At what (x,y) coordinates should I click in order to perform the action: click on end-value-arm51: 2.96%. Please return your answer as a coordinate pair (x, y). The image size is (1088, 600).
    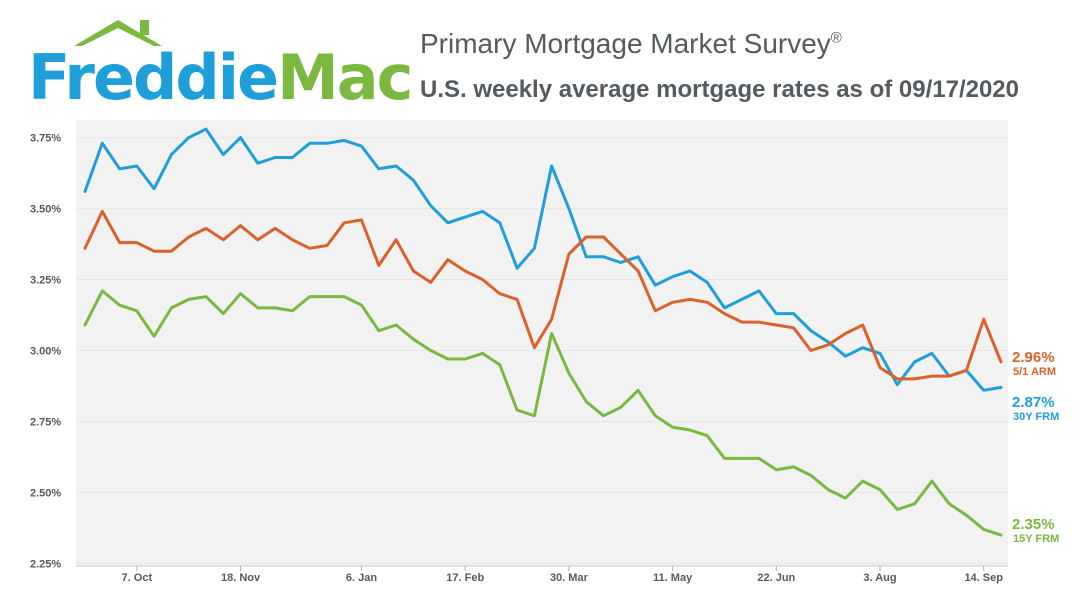
    Looking at the image, I should click on (1033, 357).